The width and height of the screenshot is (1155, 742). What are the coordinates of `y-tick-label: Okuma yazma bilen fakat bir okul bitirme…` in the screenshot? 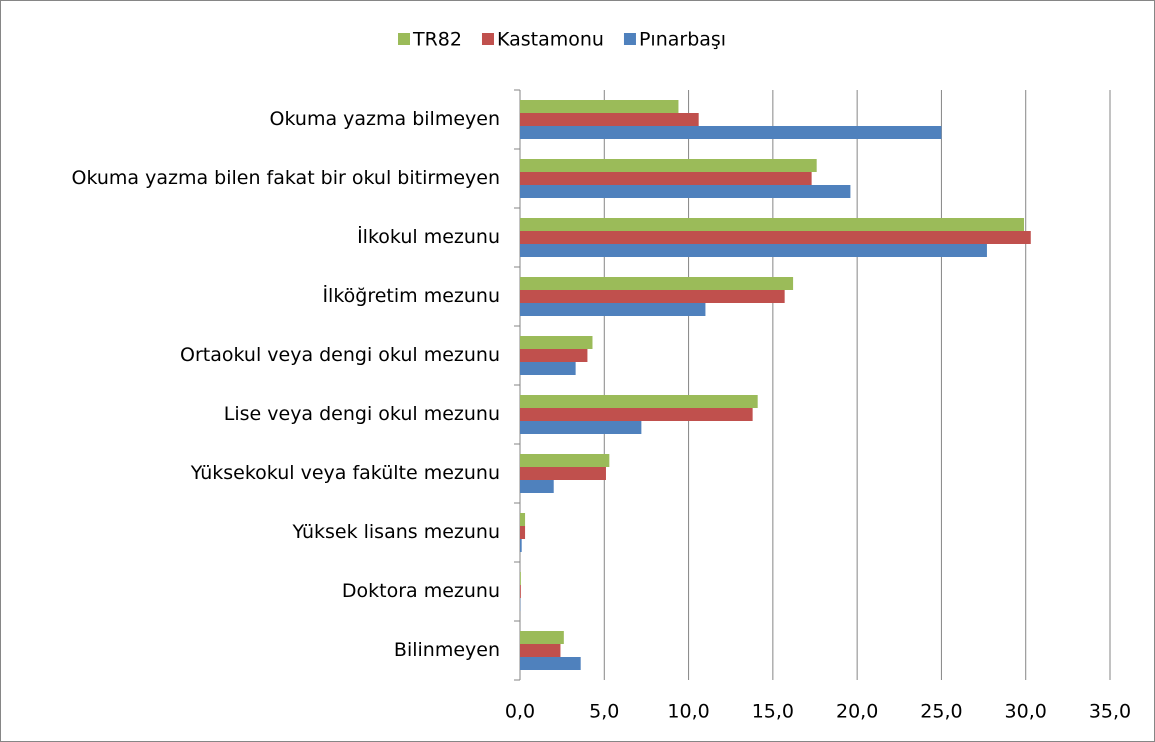 It's located at (286, 178).